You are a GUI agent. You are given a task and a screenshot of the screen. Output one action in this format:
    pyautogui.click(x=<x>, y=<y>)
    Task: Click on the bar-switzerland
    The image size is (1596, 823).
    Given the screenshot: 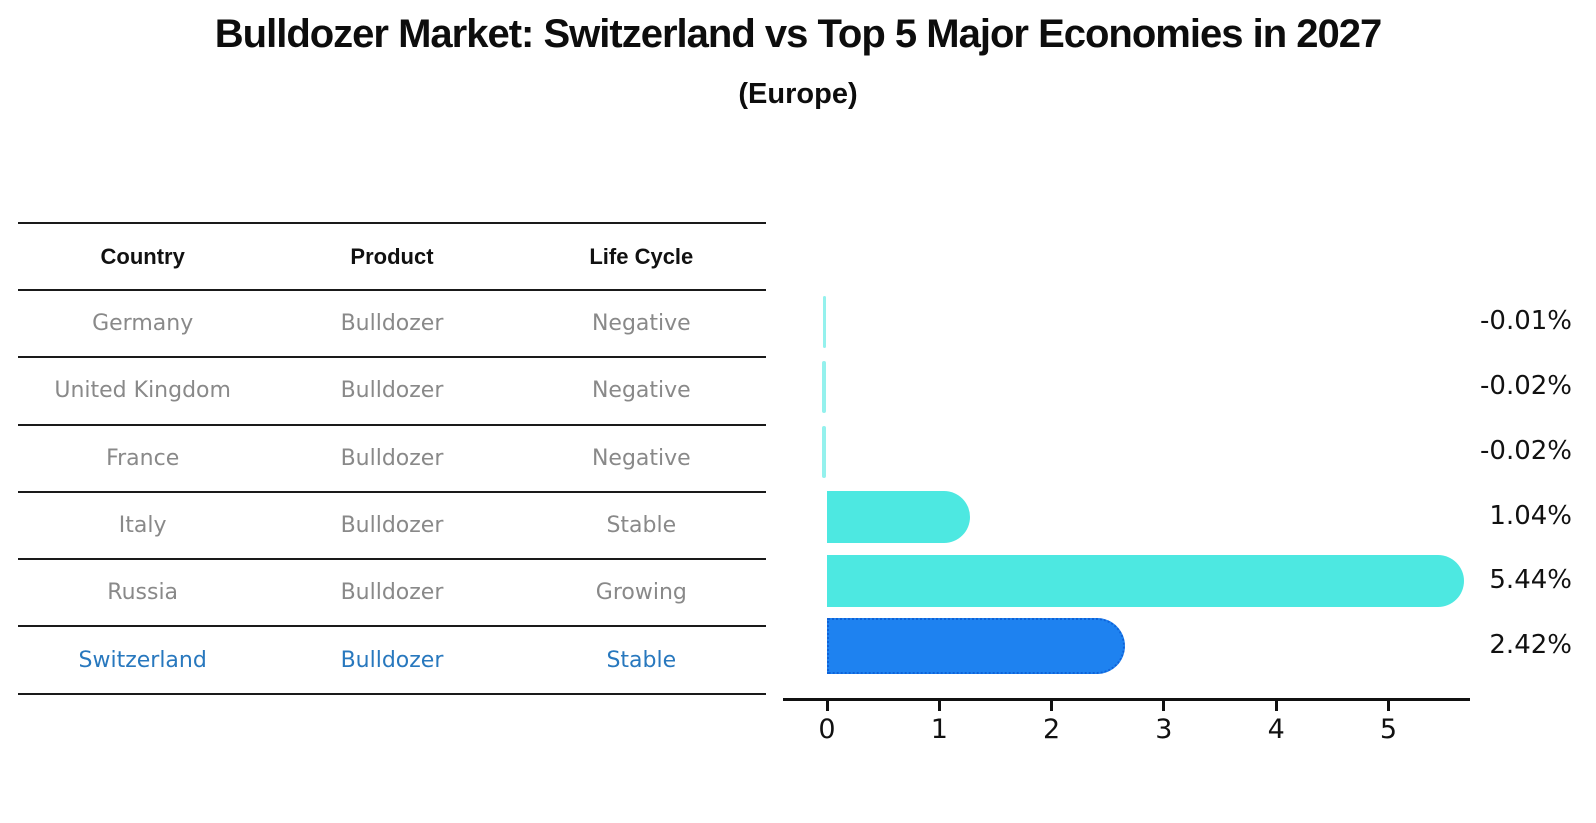 What is the action you would take?
    pyautogui.click(x=976, y=646)
    